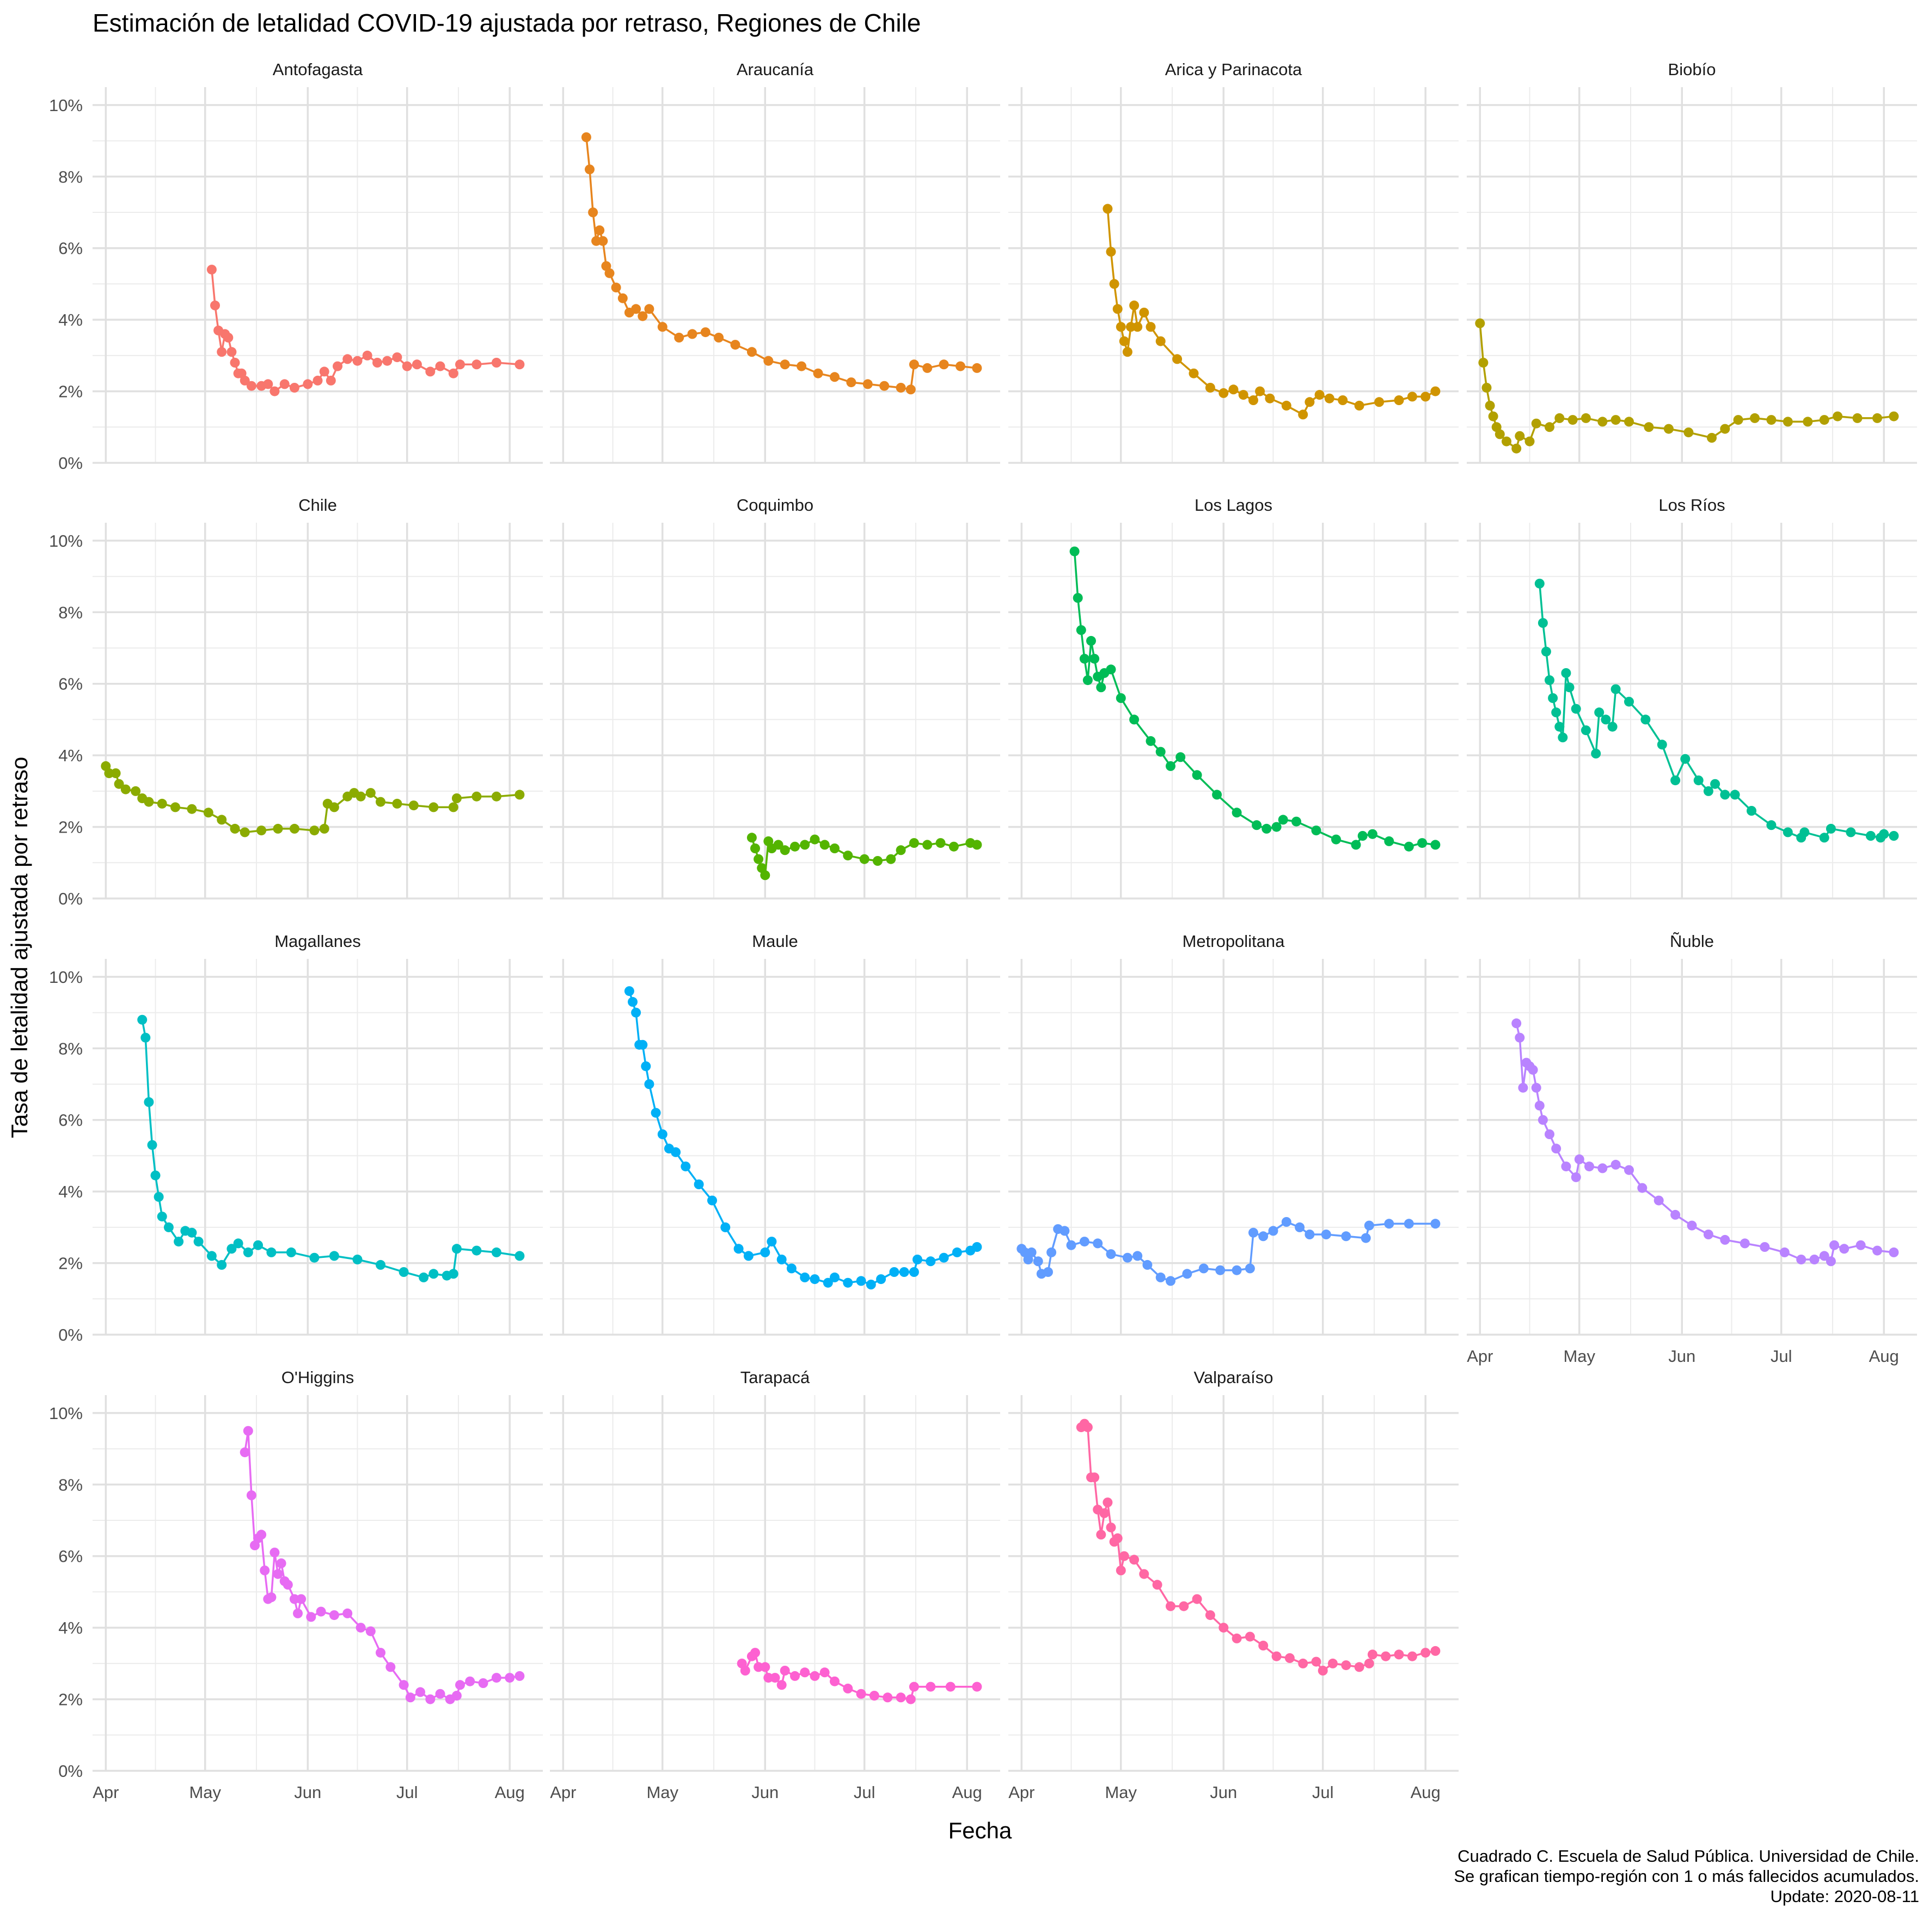  What do you see at coordinates (1884, 1357) in the screenshot?
I see `x-tick-label: Aug` at bounding box center [1884, 1357].